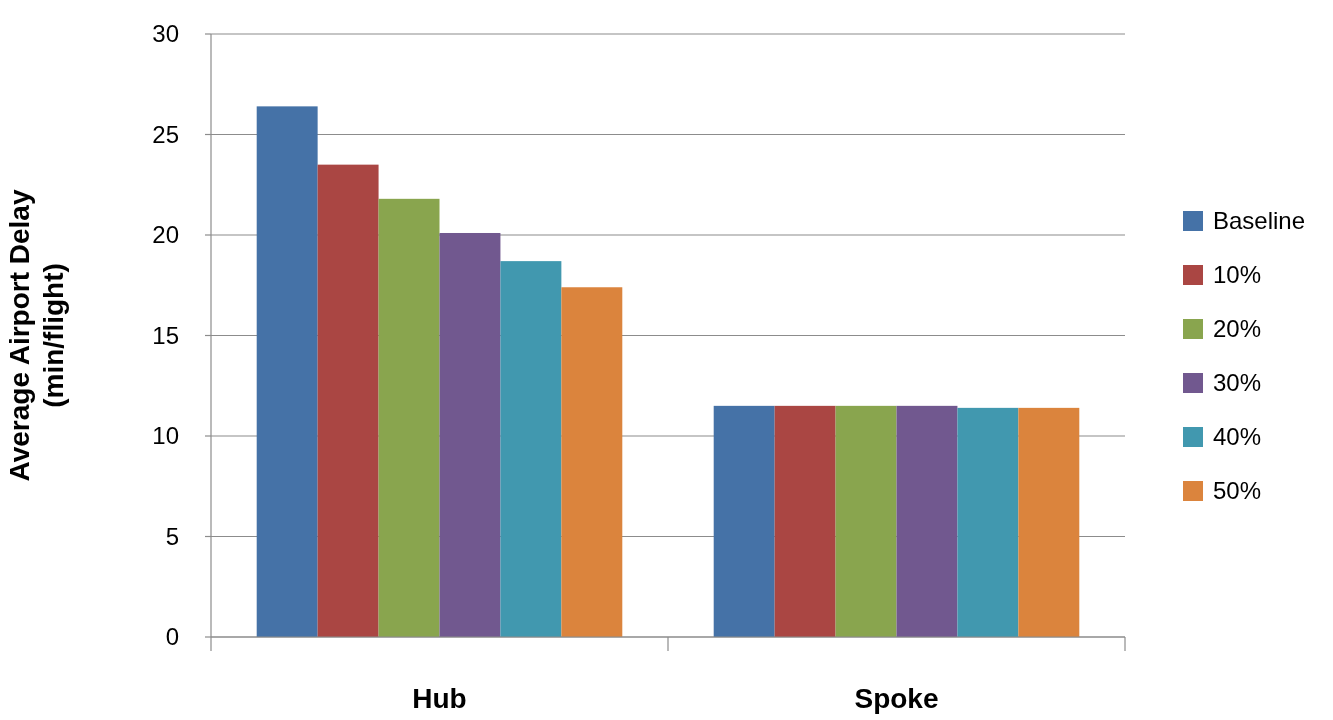 This screenshot has width=1333, height=720. Describe the element at coordinates (439, 698) in the screenshot. I see `x-tick-label: Hub` at that location.